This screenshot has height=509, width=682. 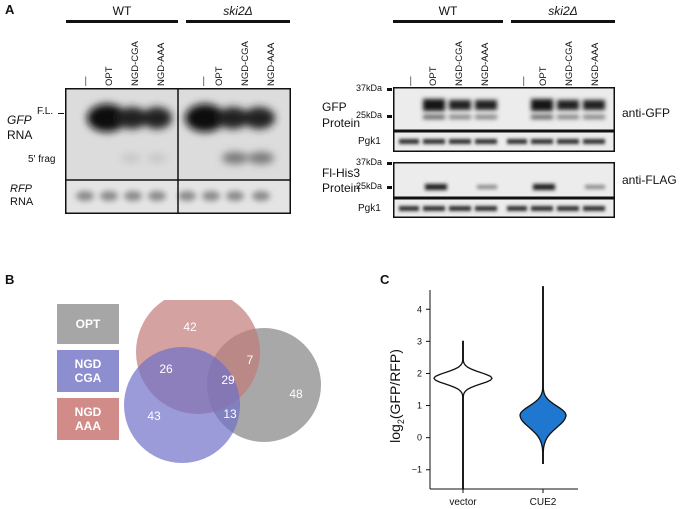 I want to click on legend-ngd-cga-line1: NGD, so click(x=88, y=364).